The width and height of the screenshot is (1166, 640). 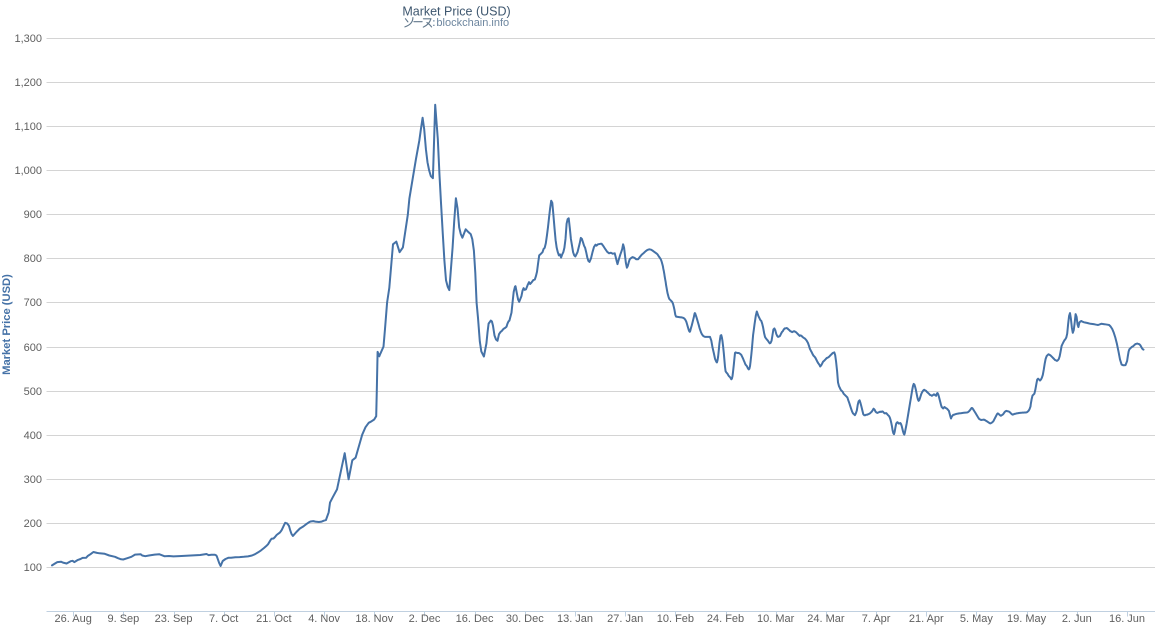 I want to click on svg-text: 1,000, so click(x=28, y=171).